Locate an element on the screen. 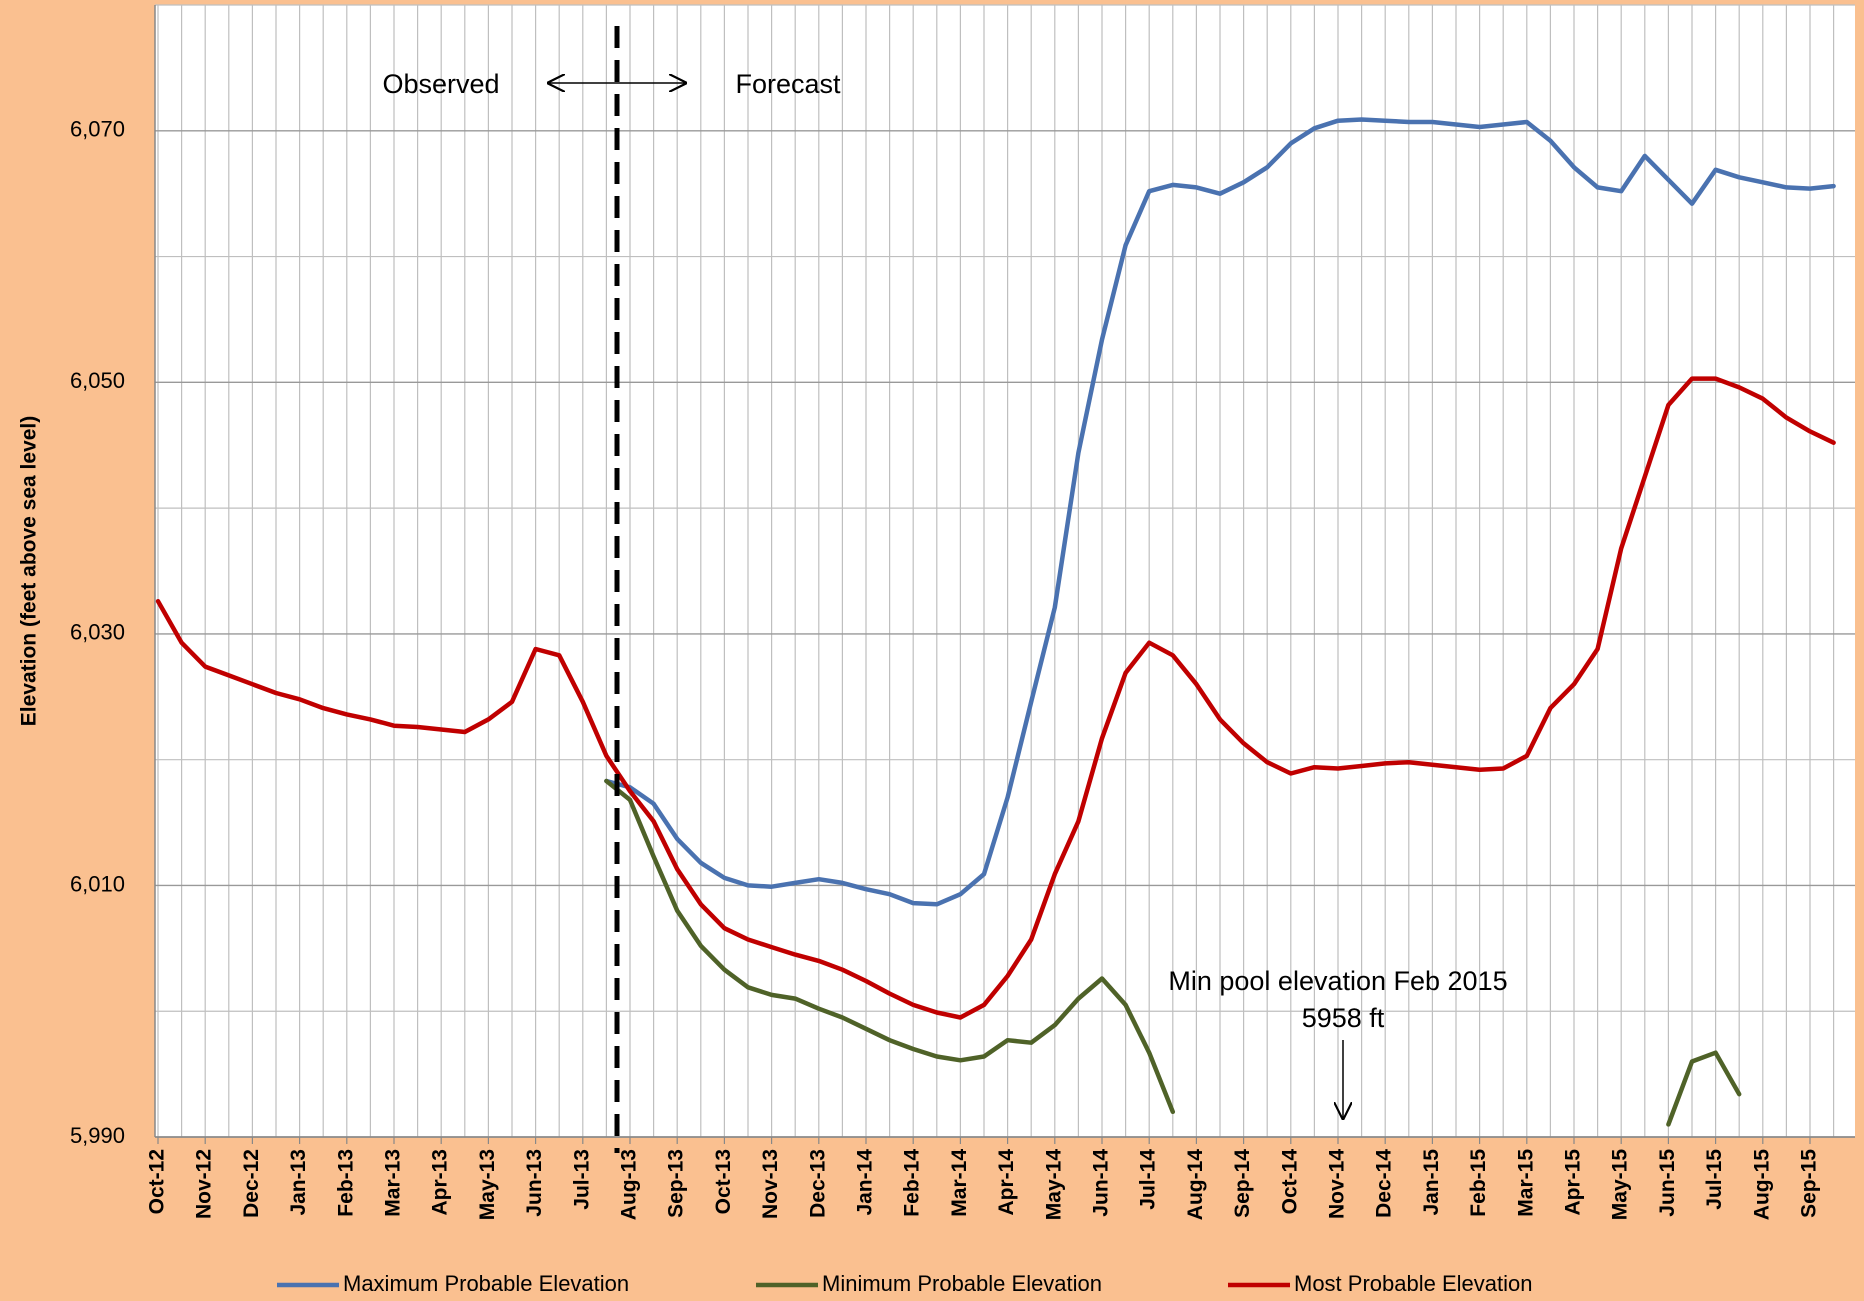 This screenshot has width=1864, height=1301. x-tick-label: Apr-14 is located at coordinates (1006, 1182).